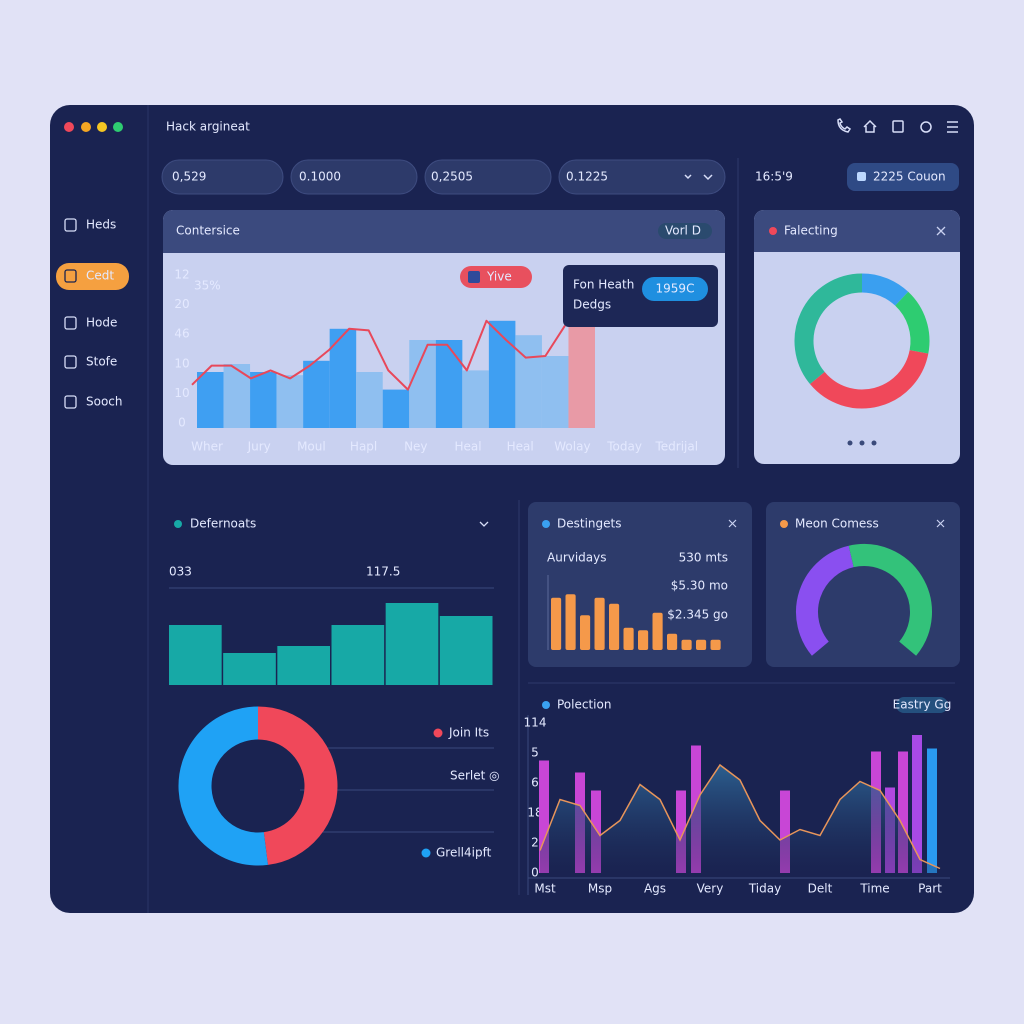 The height and width of the screenshot is (1024, 1024). Describe the element at coordinates (844, 125) in the screenshot. I see `phone-icon` at that location.